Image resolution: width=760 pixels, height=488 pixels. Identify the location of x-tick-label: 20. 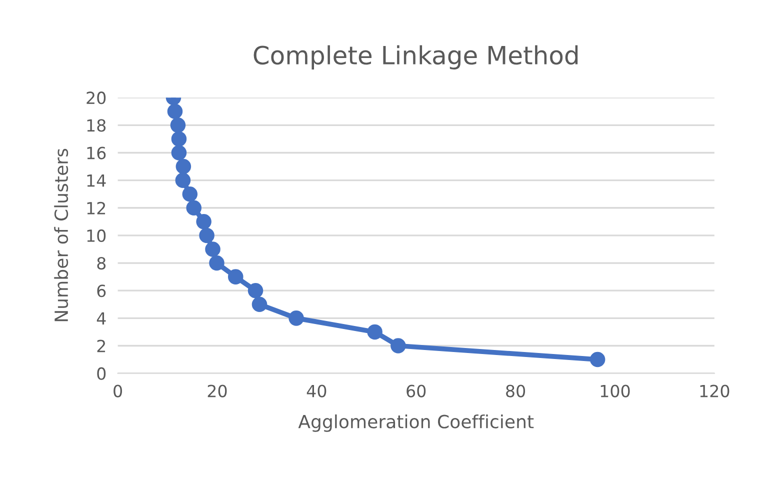
(217, 391).